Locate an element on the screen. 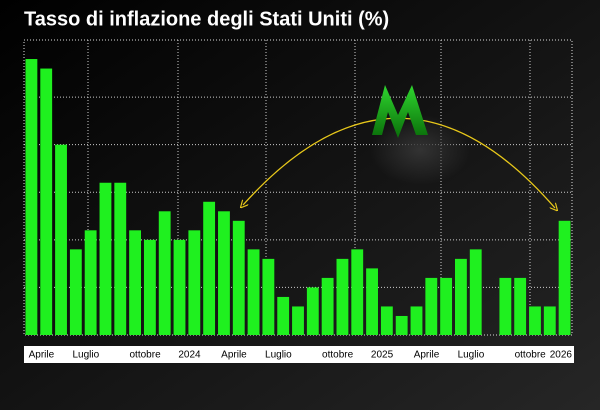 This screenshot has width=600, height=410. x-label-strip is located at coordinates (299, 354).